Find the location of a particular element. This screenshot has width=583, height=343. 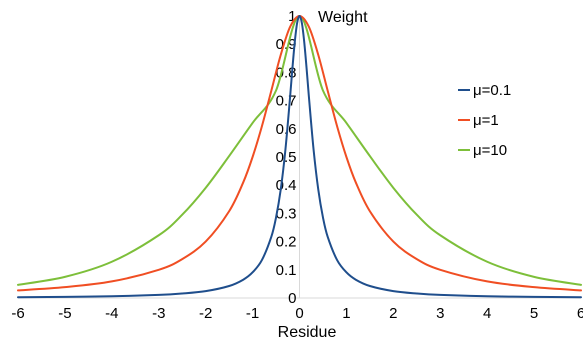

x-tick-label: 0 is located at coordinates (299, 313).